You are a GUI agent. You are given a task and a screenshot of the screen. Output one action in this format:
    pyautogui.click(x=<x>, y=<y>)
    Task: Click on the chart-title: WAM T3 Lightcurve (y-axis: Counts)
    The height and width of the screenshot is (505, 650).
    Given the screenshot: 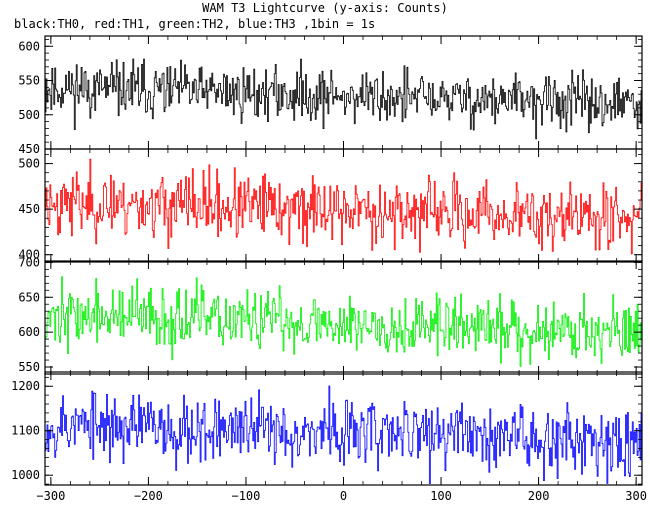 What is the action you would take?
    pyautogui.click(x=325, y=8)
    